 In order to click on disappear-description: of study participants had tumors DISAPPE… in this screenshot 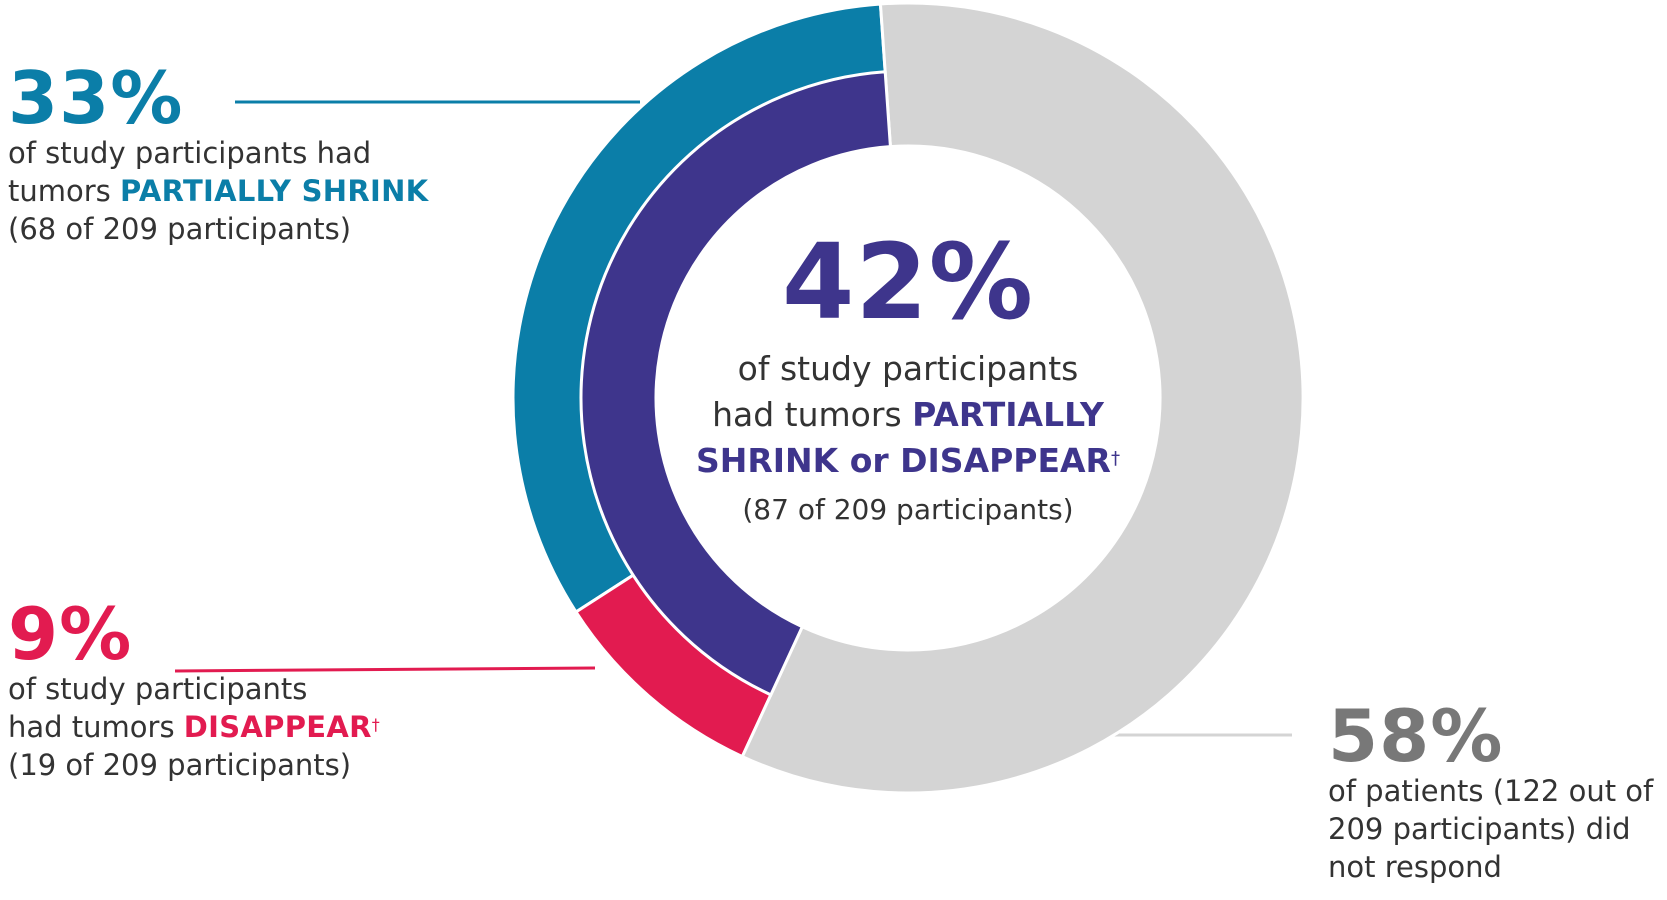, I will do `click(194, 727)`.